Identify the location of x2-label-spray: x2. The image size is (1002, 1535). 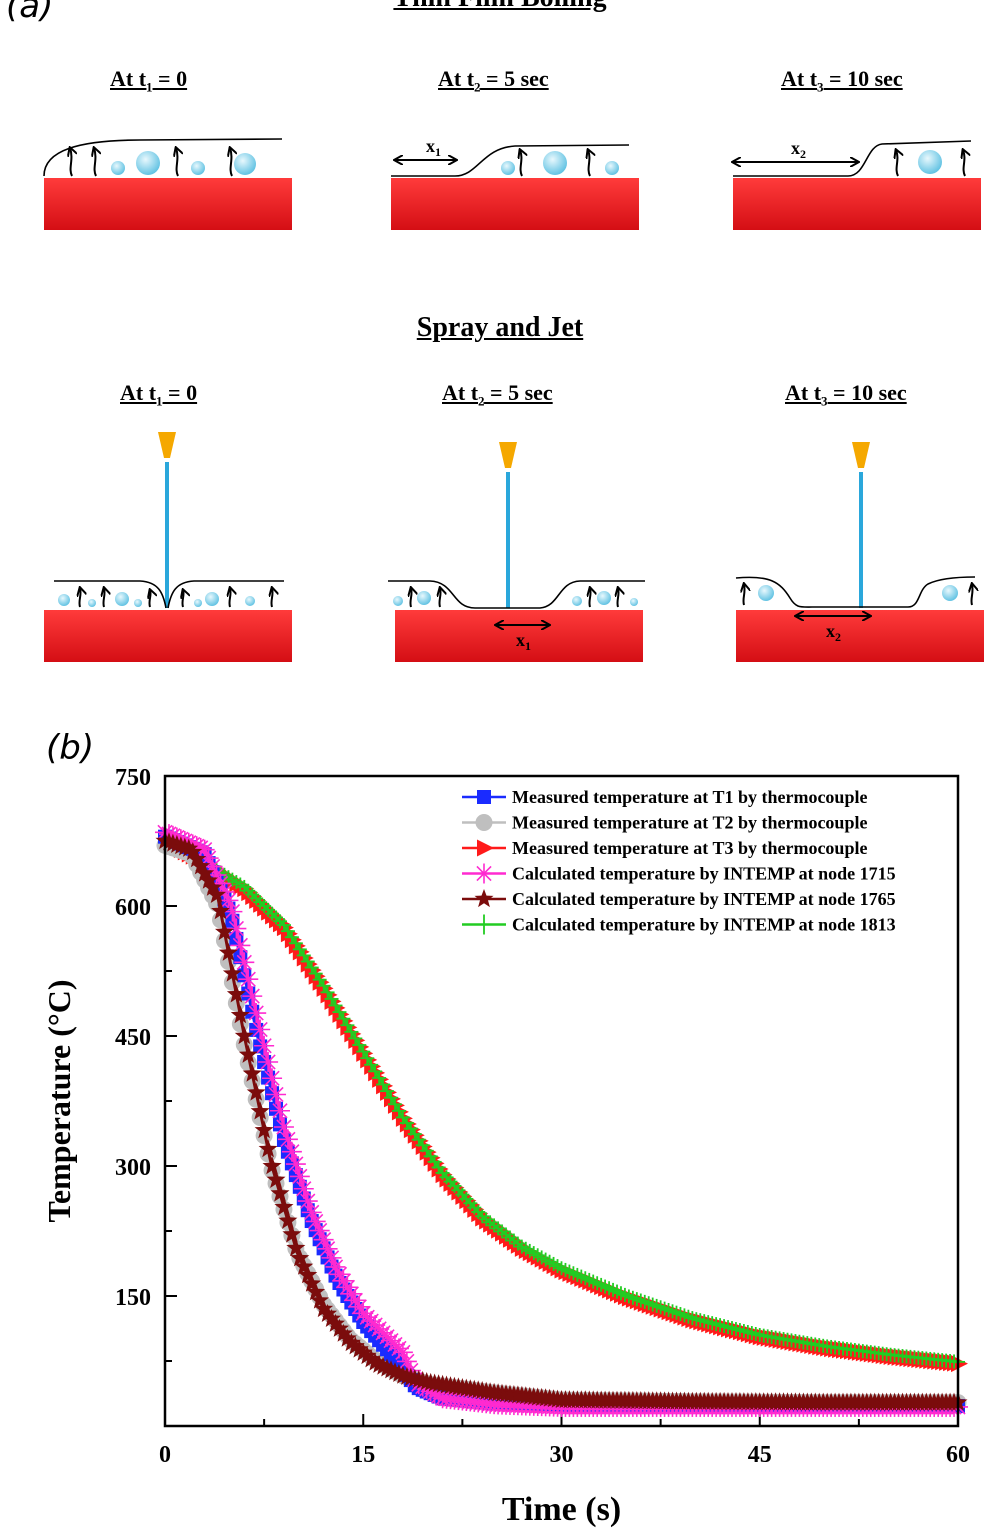
(833, 632).